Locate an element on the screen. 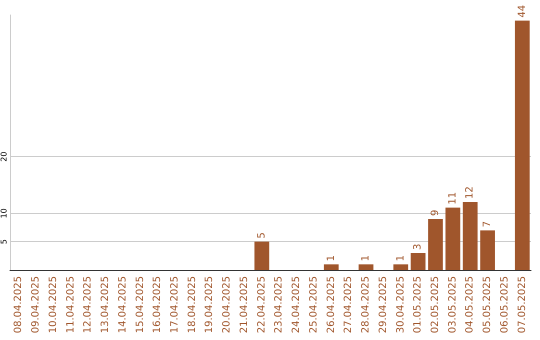 The image size is (540, 340). x-tick-label: 08.04.2025 is located at coordinates (18, 305).